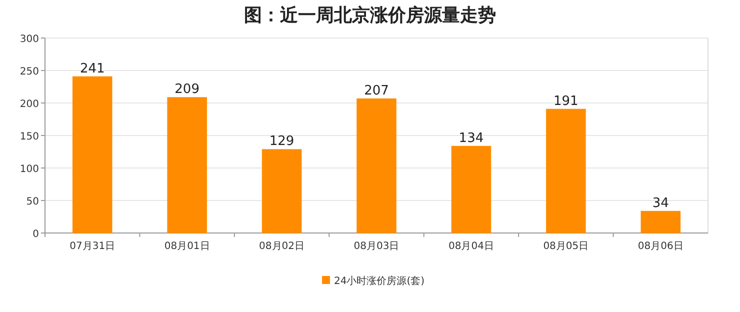  What do you see at coordinates (282, 246) in the screenshot?
I see `x-tick-label: 08月02日` at bounding box center [282, 246].